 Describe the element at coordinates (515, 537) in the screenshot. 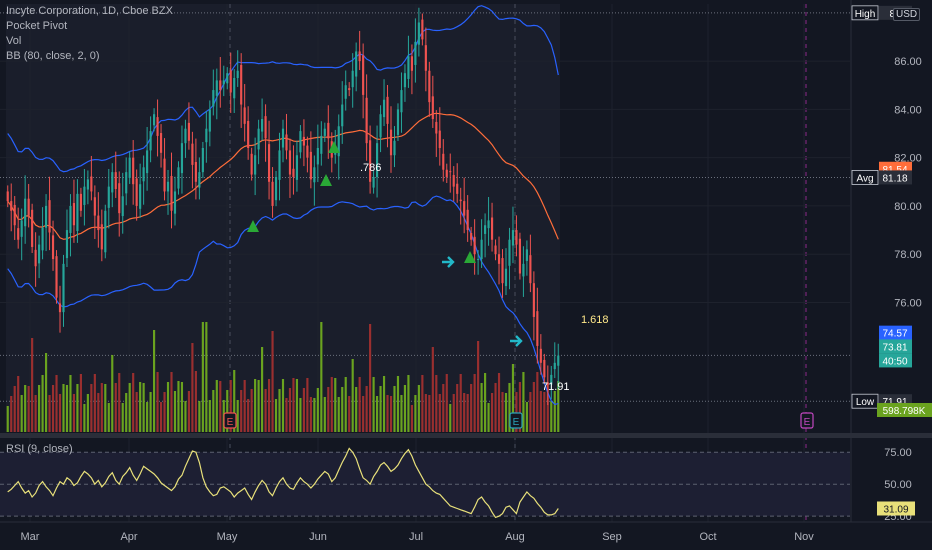

I see `x-tick-label: Aug` at that location.